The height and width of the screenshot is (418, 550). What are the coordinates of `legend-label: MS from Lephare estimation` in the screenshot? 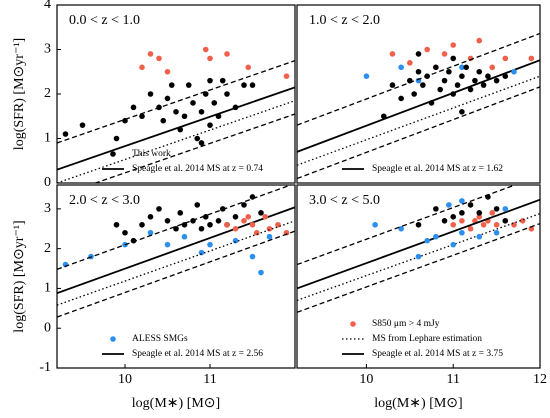 It's located at (427, 338).